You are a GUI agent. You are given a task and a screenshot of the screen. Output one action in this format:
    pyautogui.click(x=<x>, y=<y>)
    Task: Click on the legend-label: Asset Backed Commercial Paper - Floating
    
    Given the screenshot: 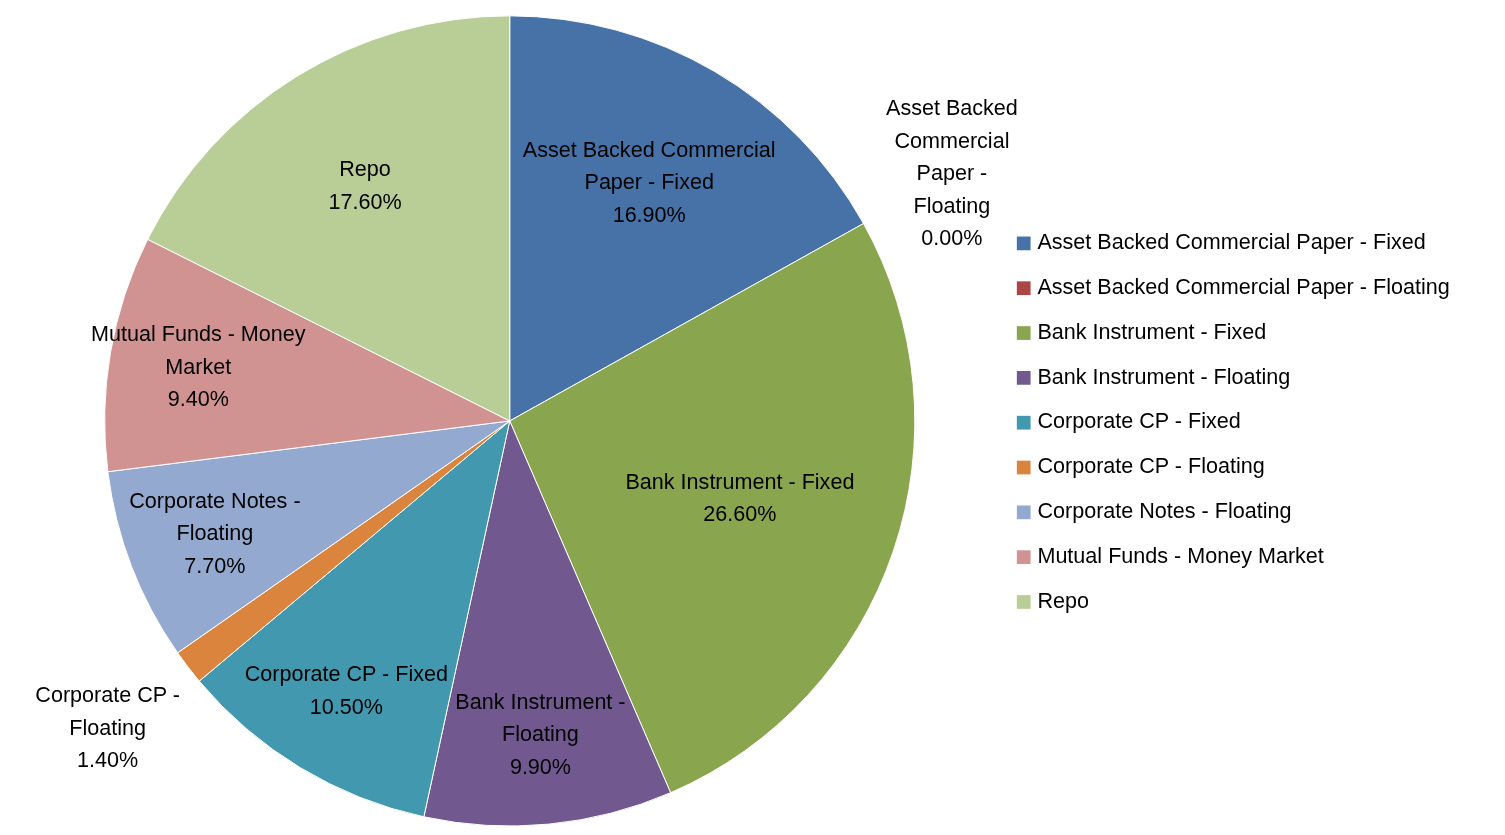 What is the action you would take?
    pyautogui.click(x=1243, y=286)
    